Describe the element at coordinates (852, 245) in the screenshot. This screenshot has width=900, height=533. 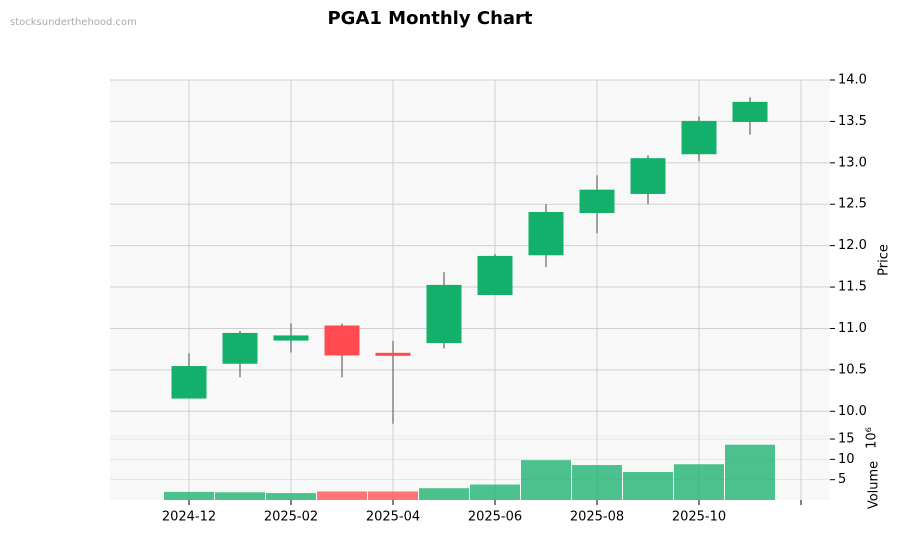
I see `y-tick-label: 12.0` at that location.